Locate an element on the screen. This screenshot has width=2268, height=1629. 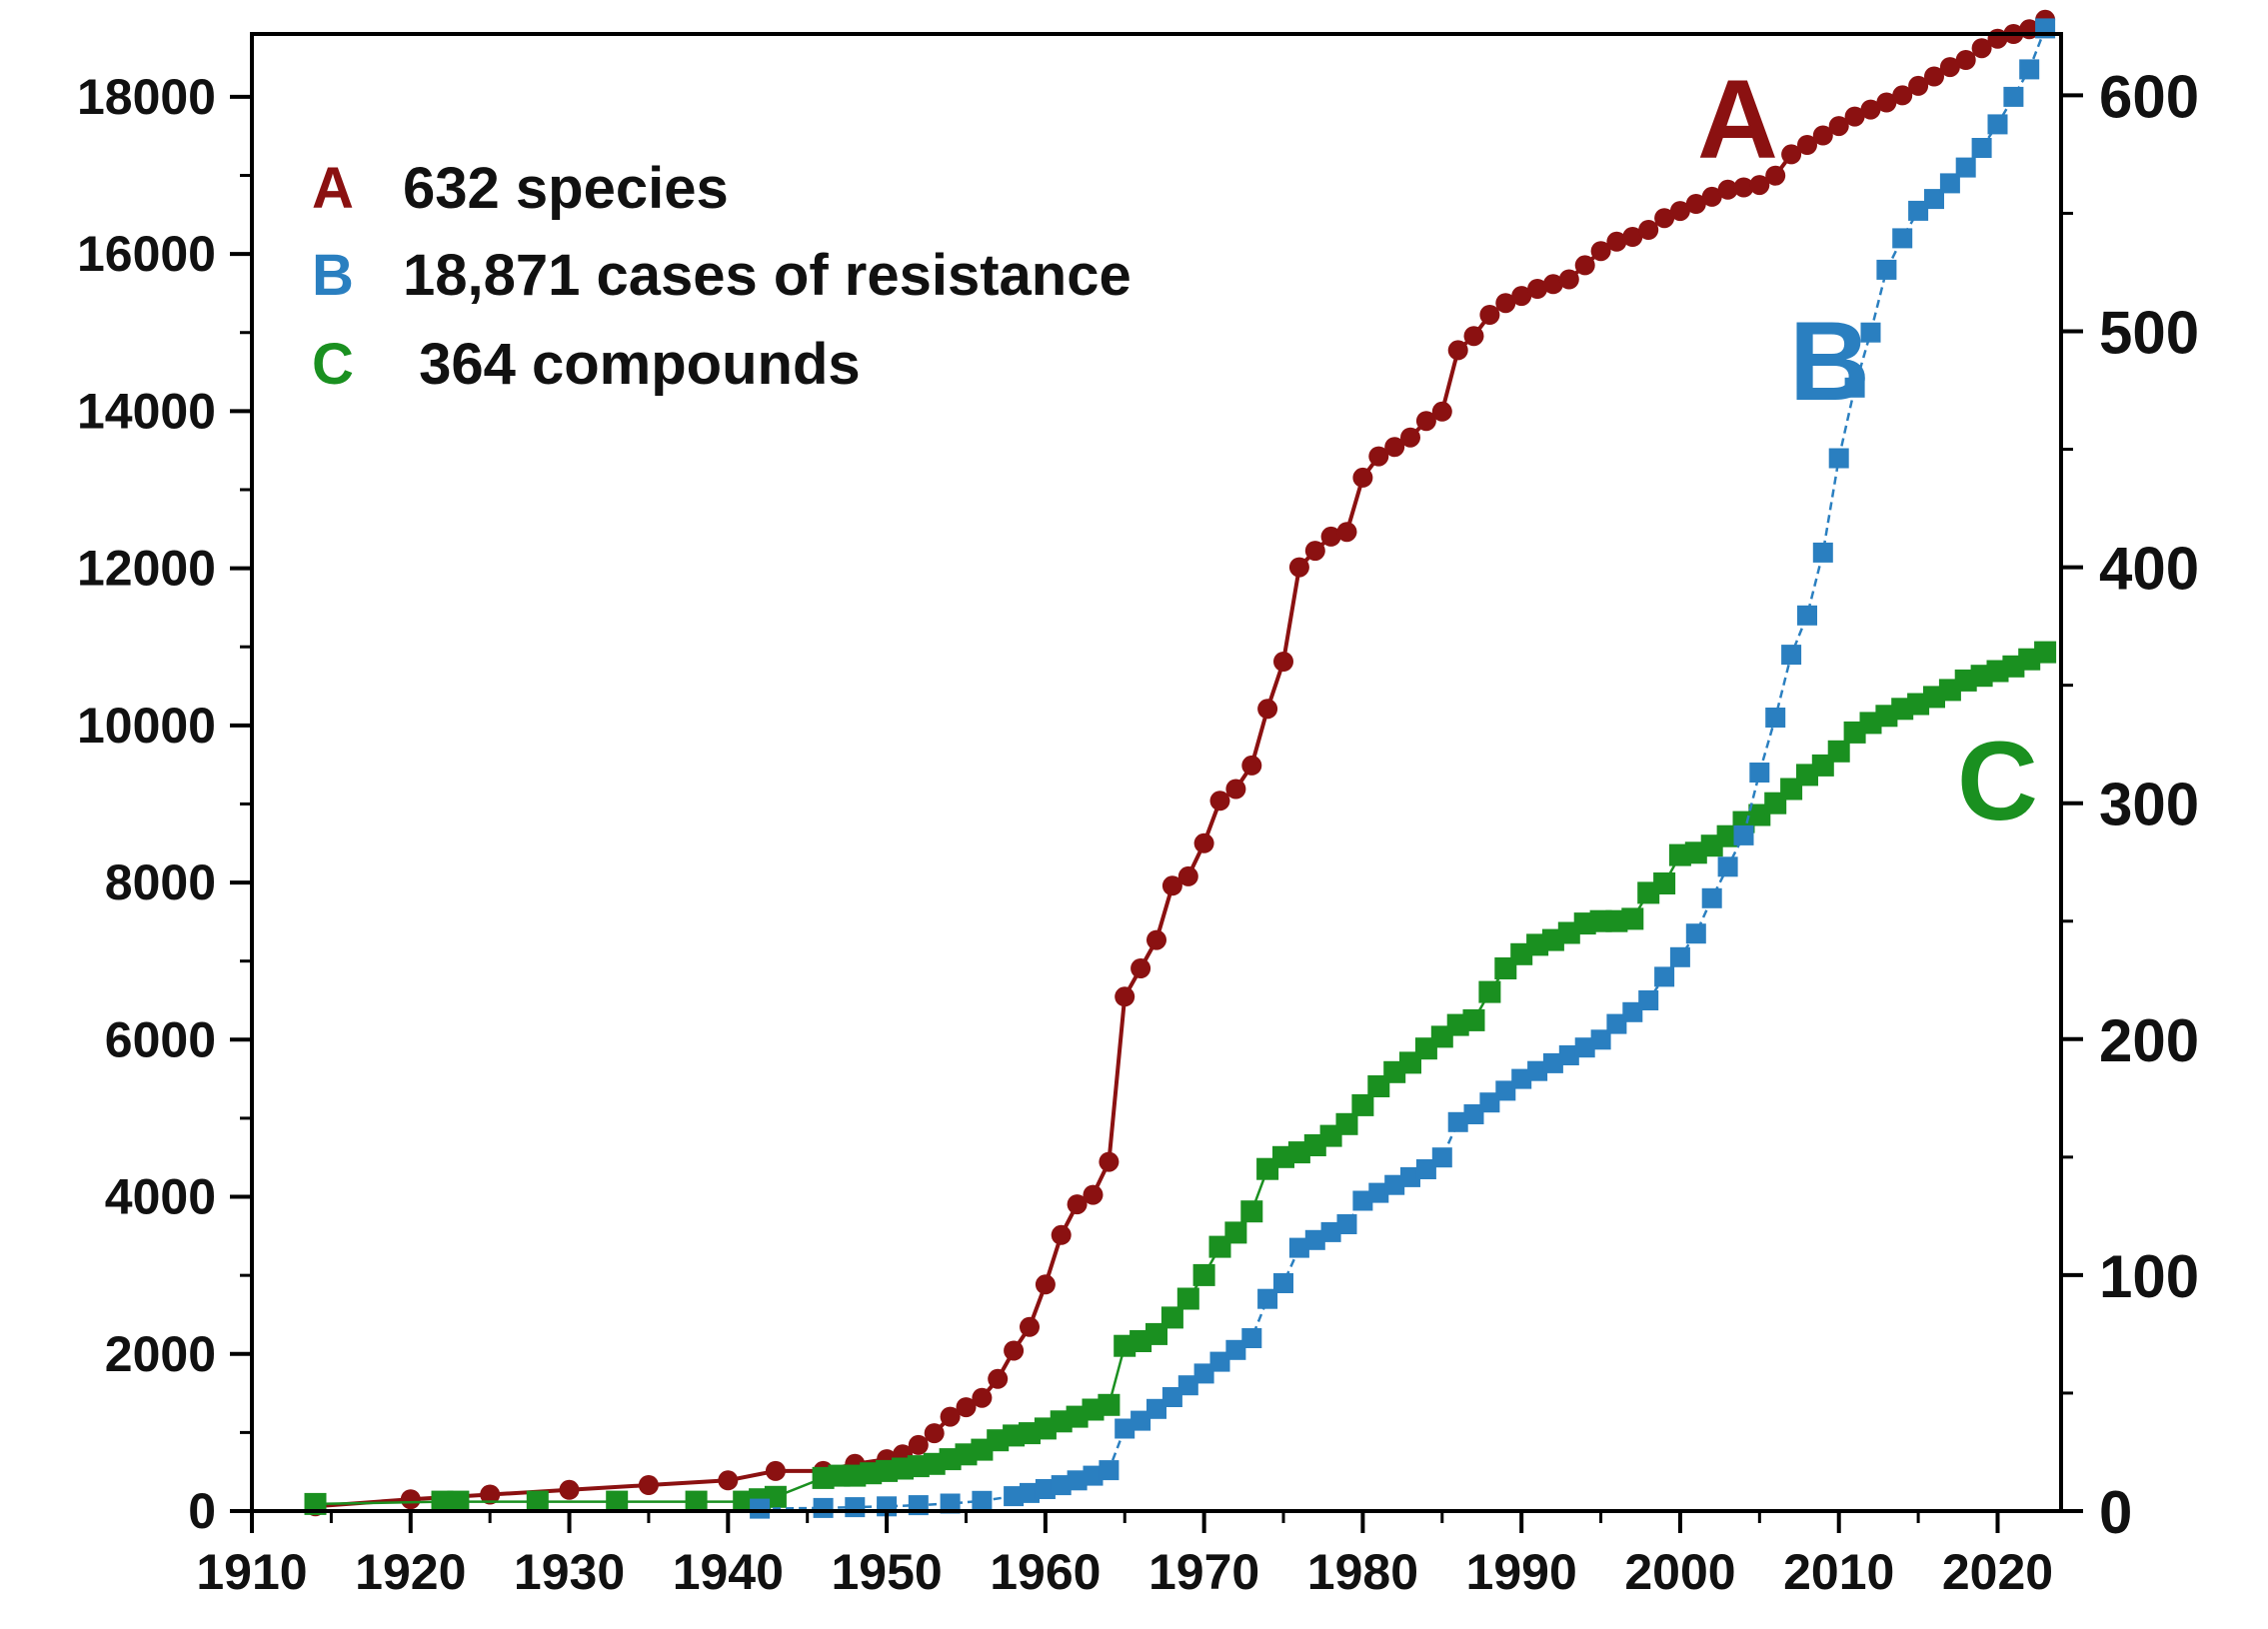
y-left-tick-label: 0 is located at coordinates (202, 1511).